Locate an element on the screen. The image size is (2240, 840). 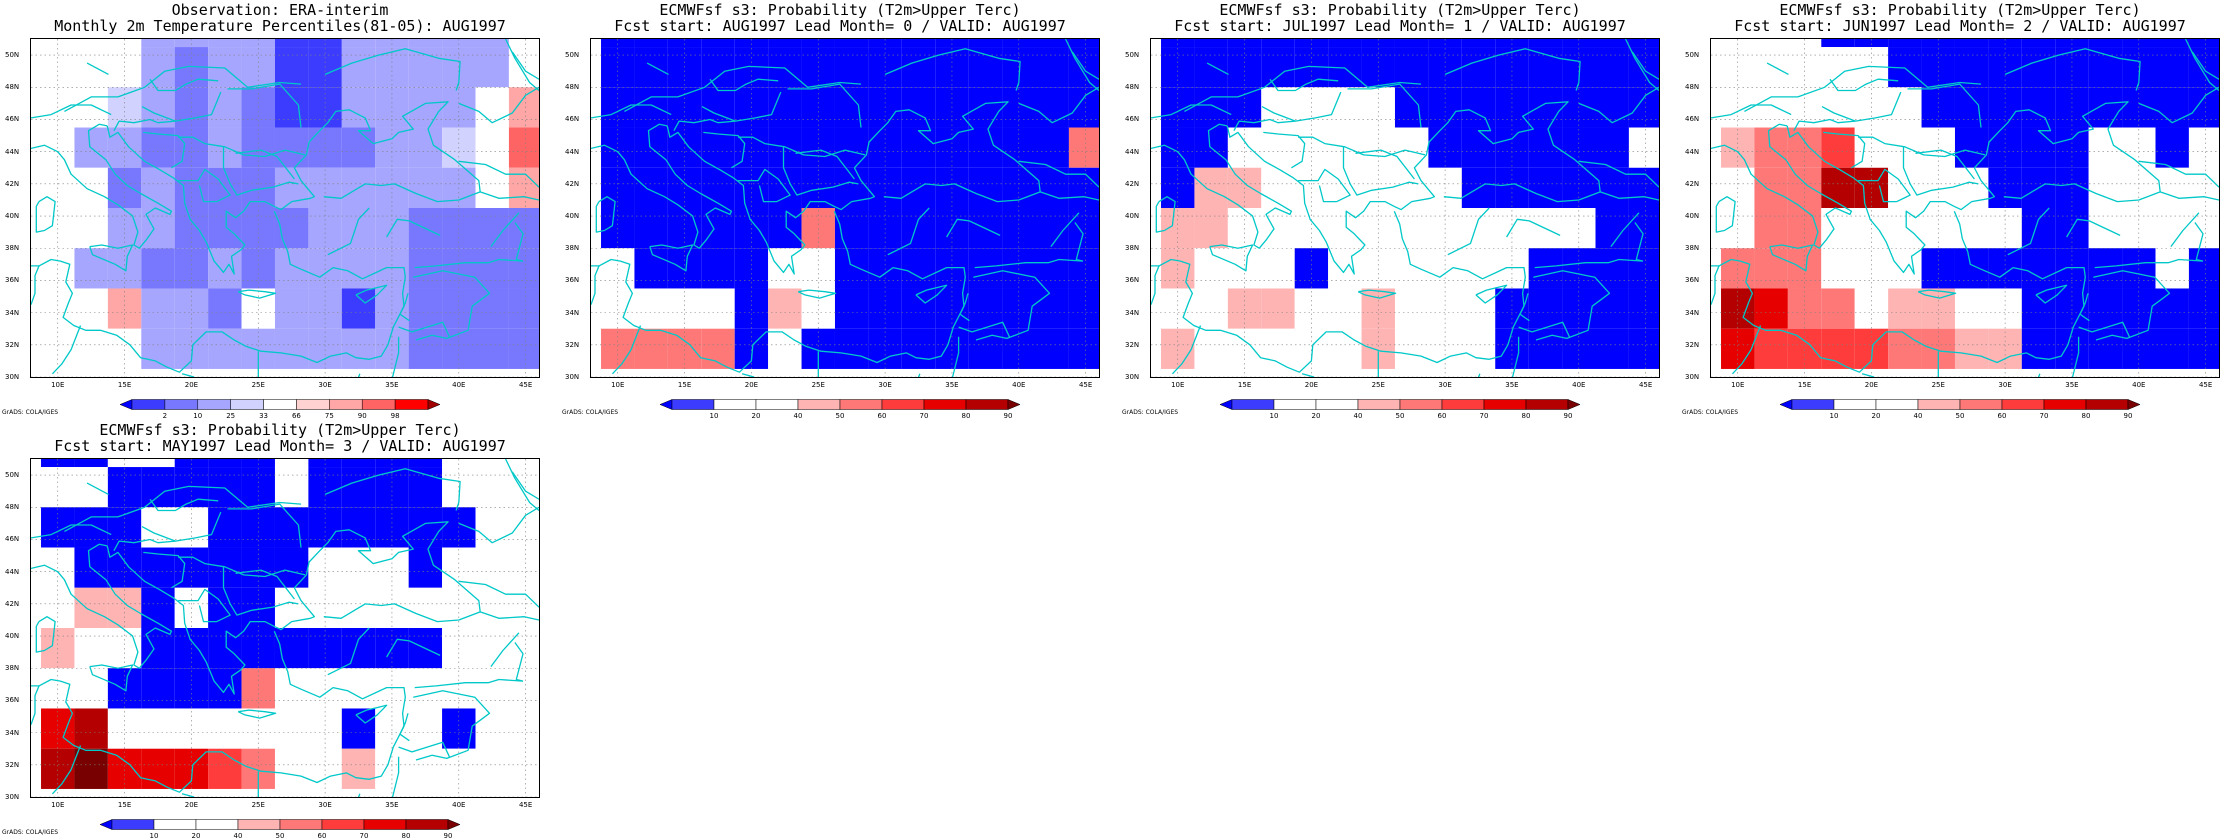
colorbar-label: 50 is located at coordinates (1400, 416).